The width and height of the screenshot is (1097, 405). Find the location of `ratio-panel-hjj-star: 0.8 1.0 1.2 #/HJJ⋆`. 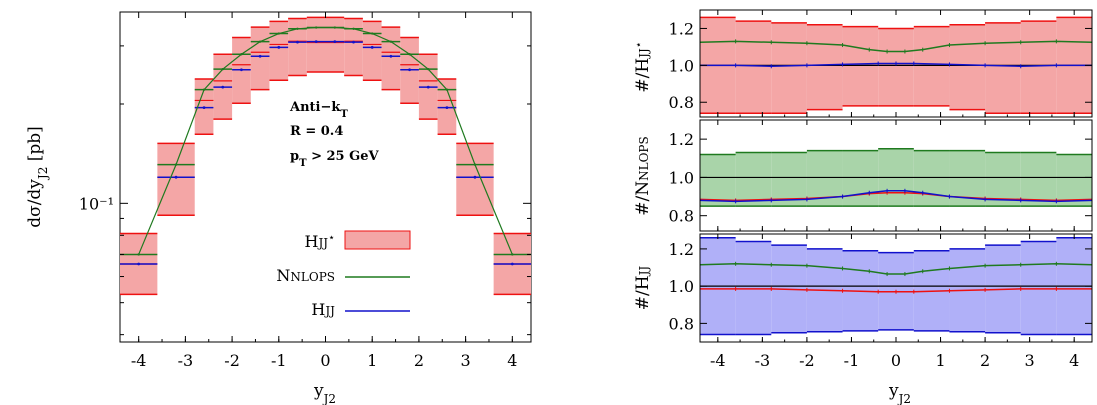

ratio-panel-hjj-star: 0.8 1.0 1.2 #/HJJ⋆ is located at coordinates (862, 63).